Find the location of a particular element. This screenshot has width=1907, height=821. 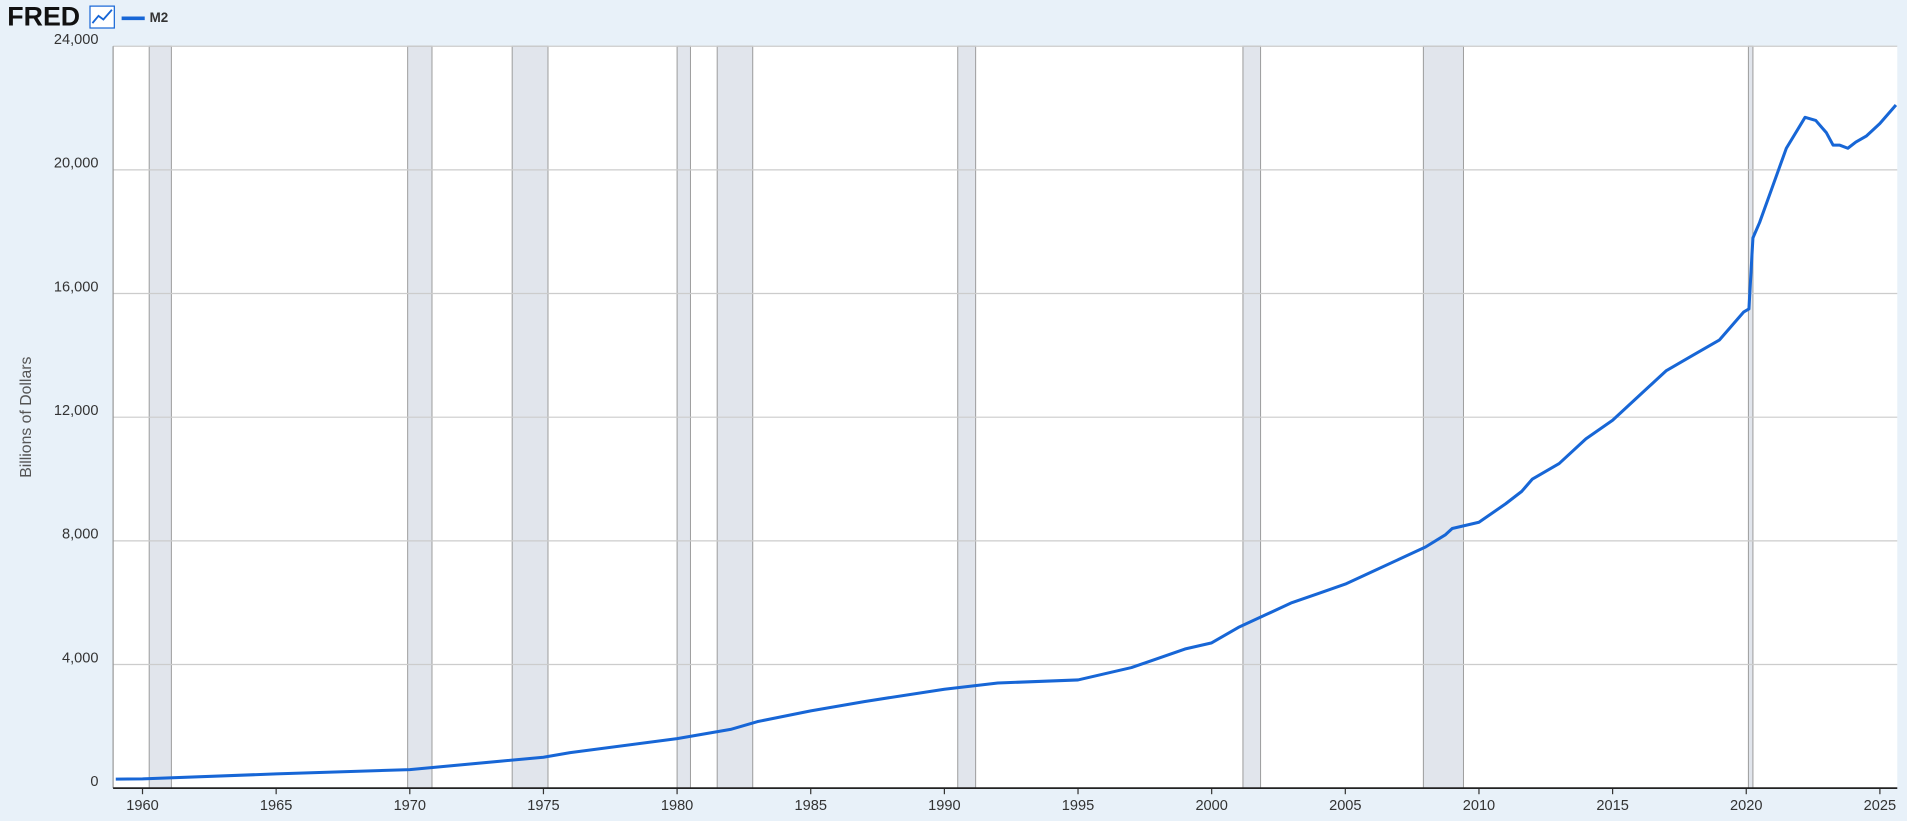

legend-label: M2 is located at coordinates (159, 17).